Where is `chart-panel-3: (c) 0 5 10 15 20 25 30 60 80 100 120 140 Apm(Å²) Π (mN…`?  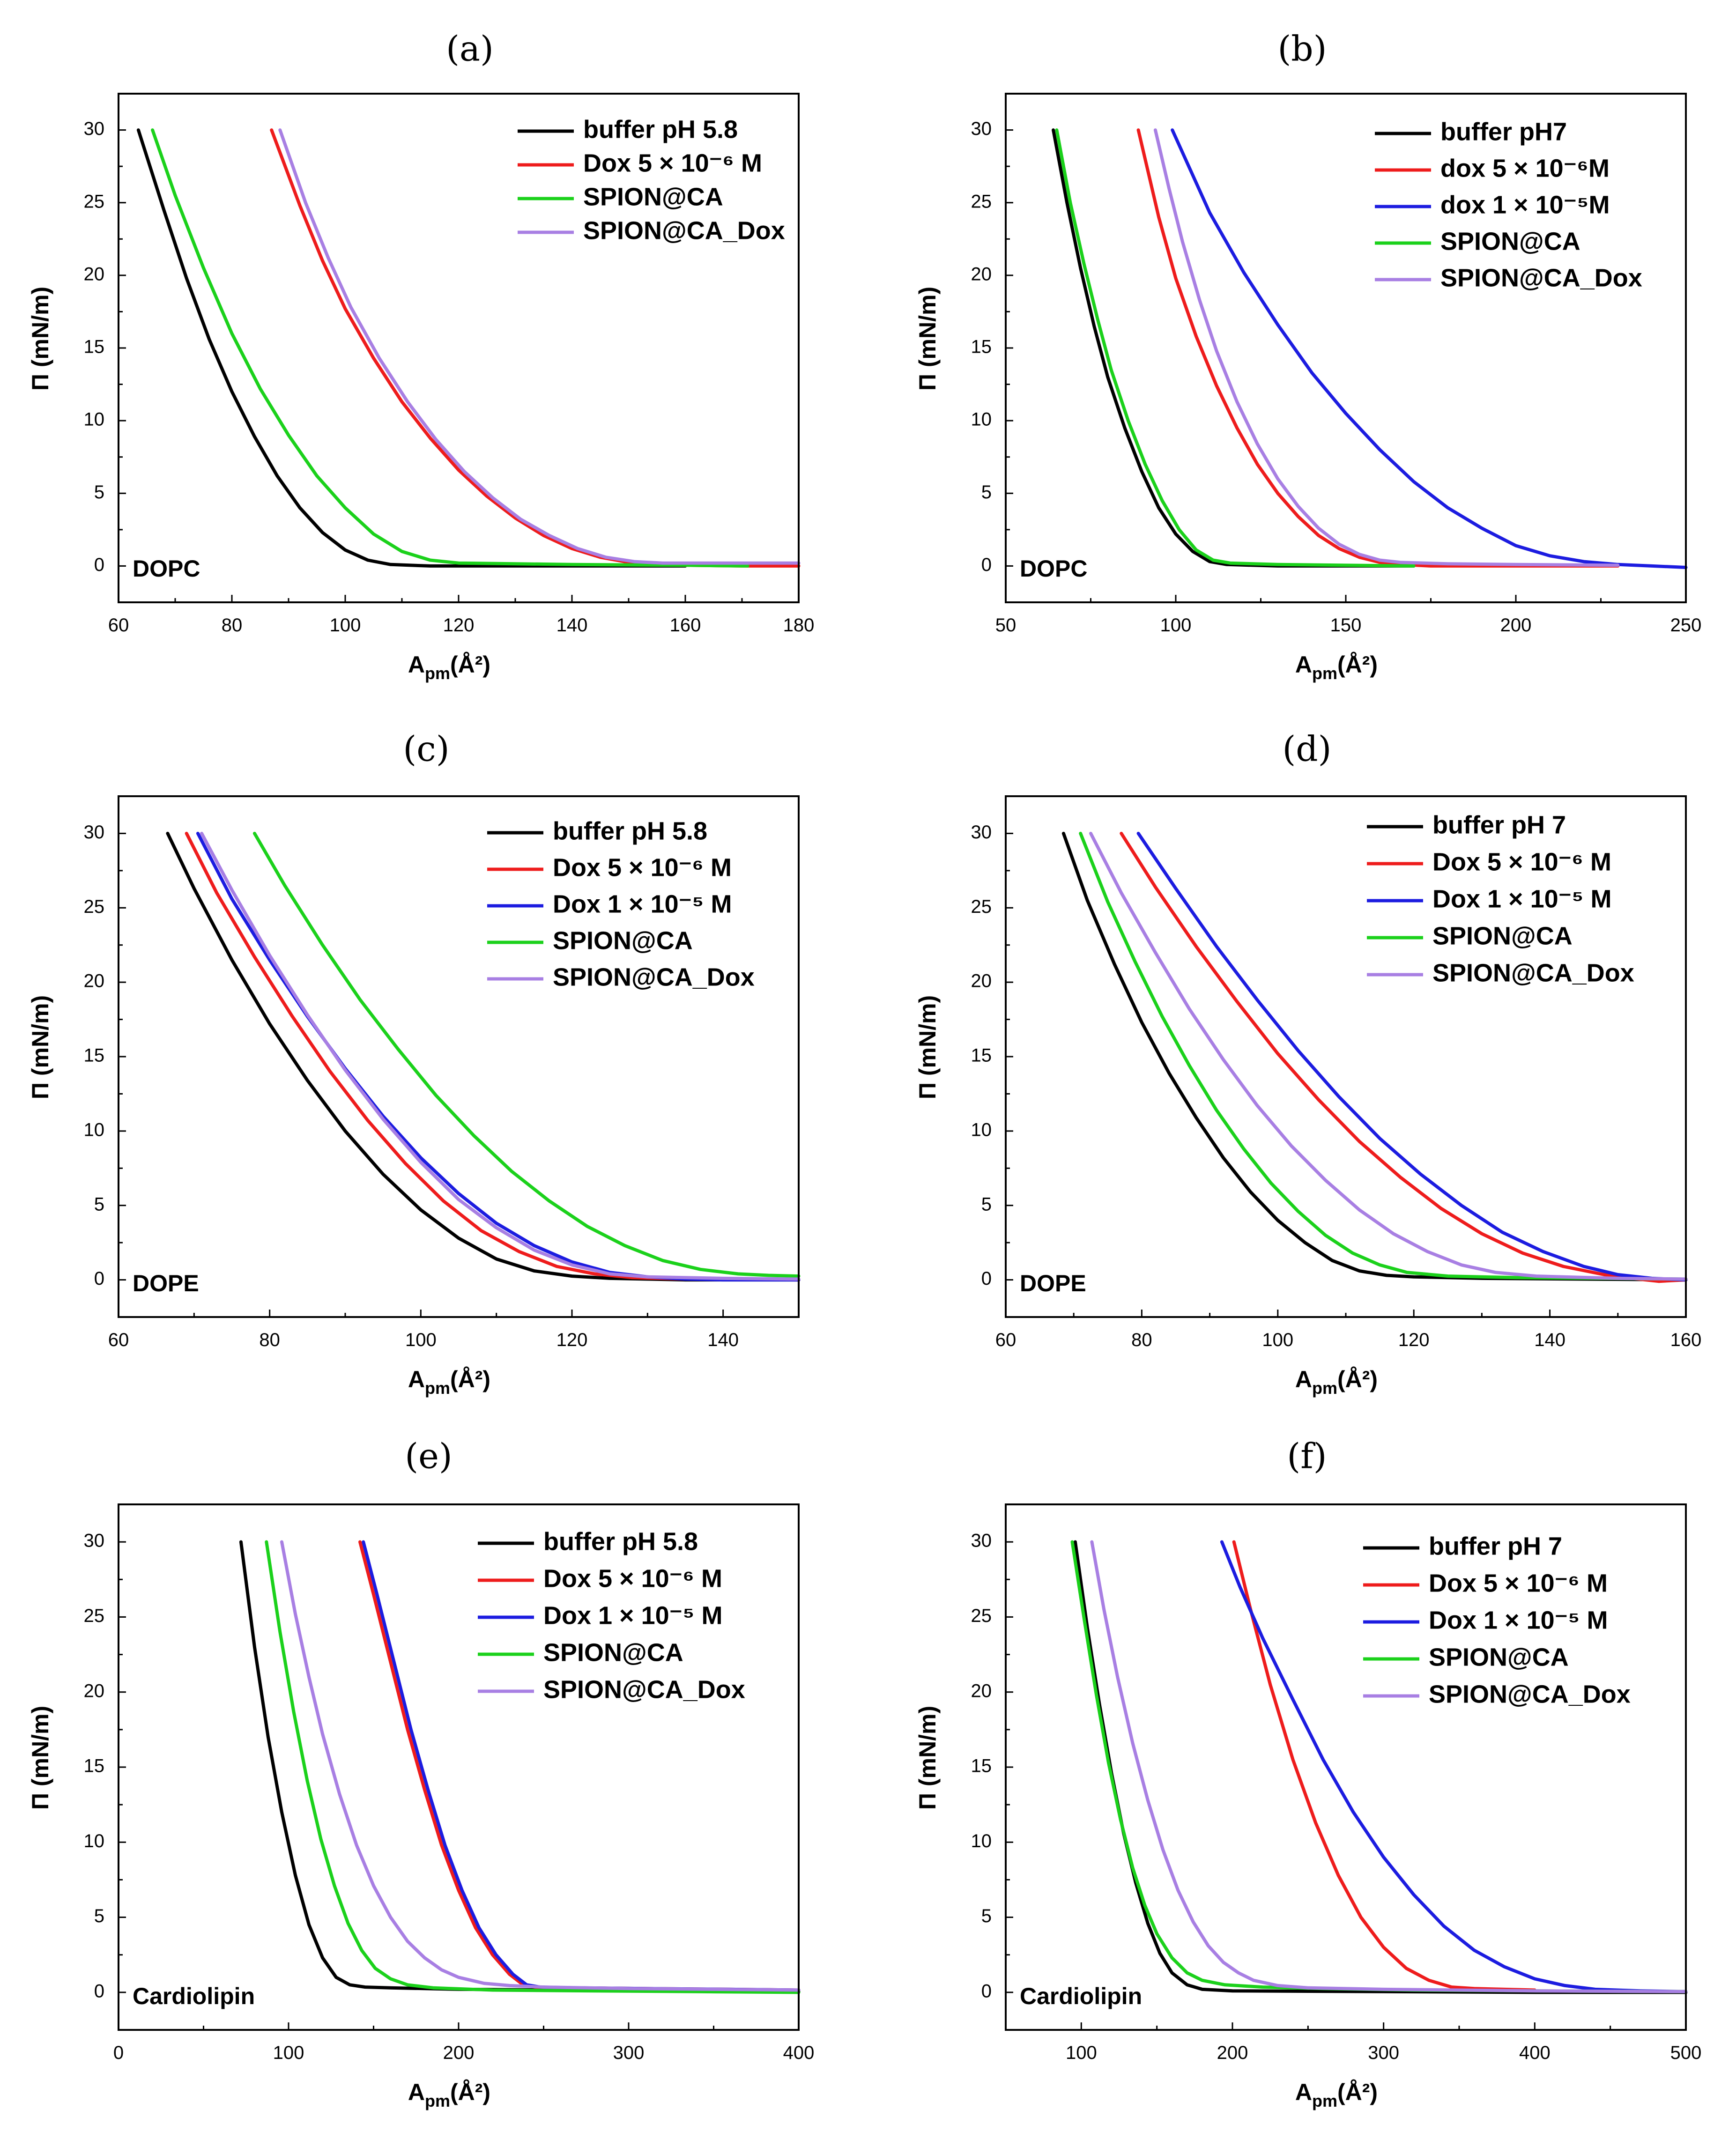 chart-panel-3: (c) 0 5 10 15 20 25 30 60 80 100 120 140 Apm(Å²) Π (mN… is located at coordinates (414, 1063).